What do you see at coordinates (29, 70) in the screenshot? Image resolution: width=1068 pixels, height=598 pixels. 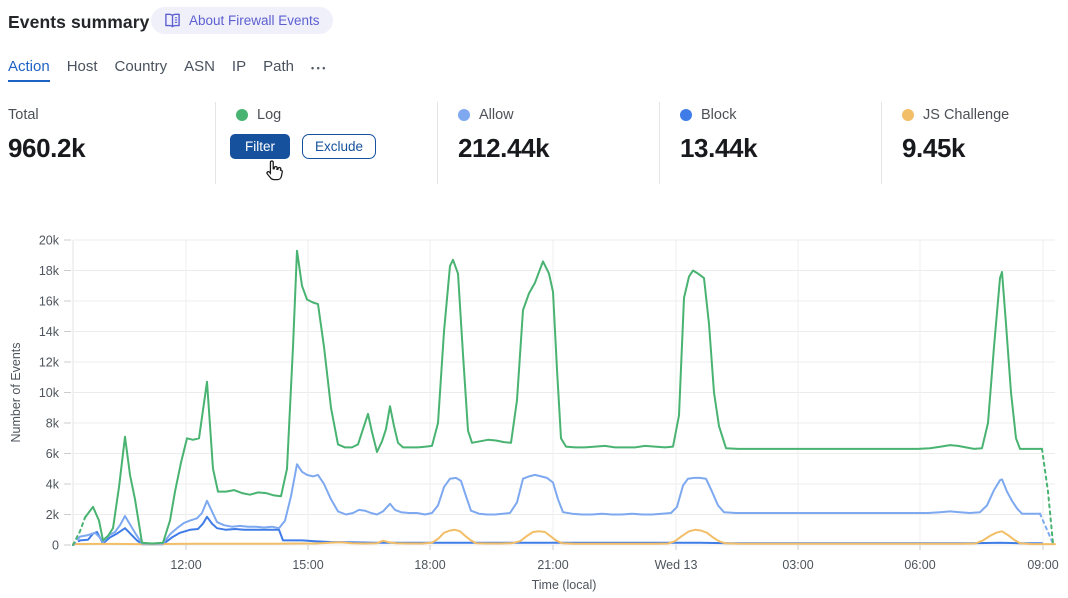 I see `tab-action: Action` at bounding box center [29, 70].